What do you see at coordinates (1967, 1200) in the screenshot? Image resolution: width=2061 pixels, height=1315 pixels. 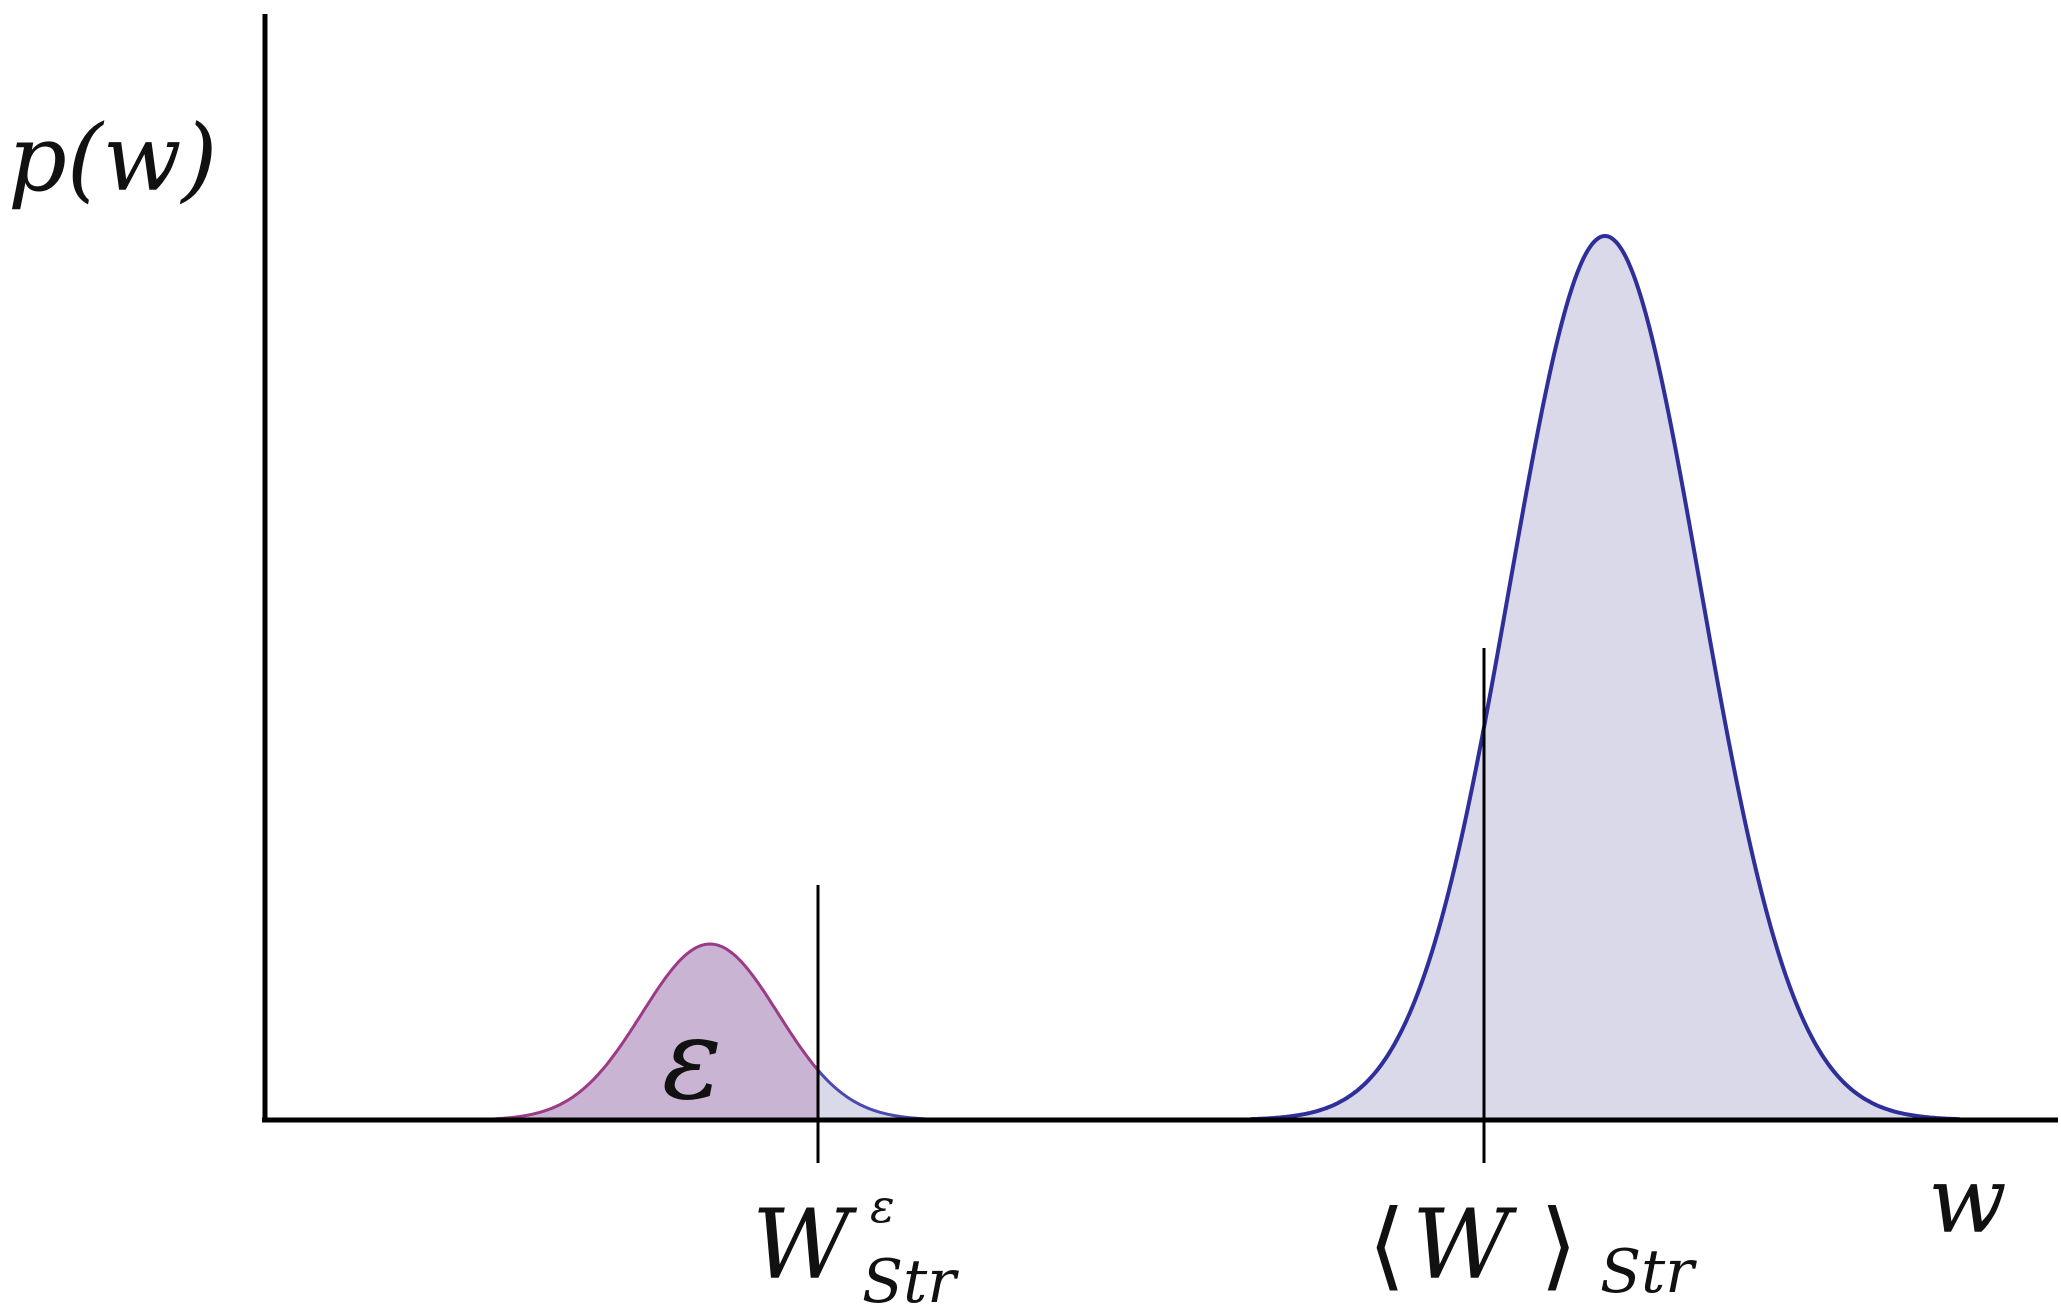 I see `x-axis-label: w` at bounding box center [1967, 1200].